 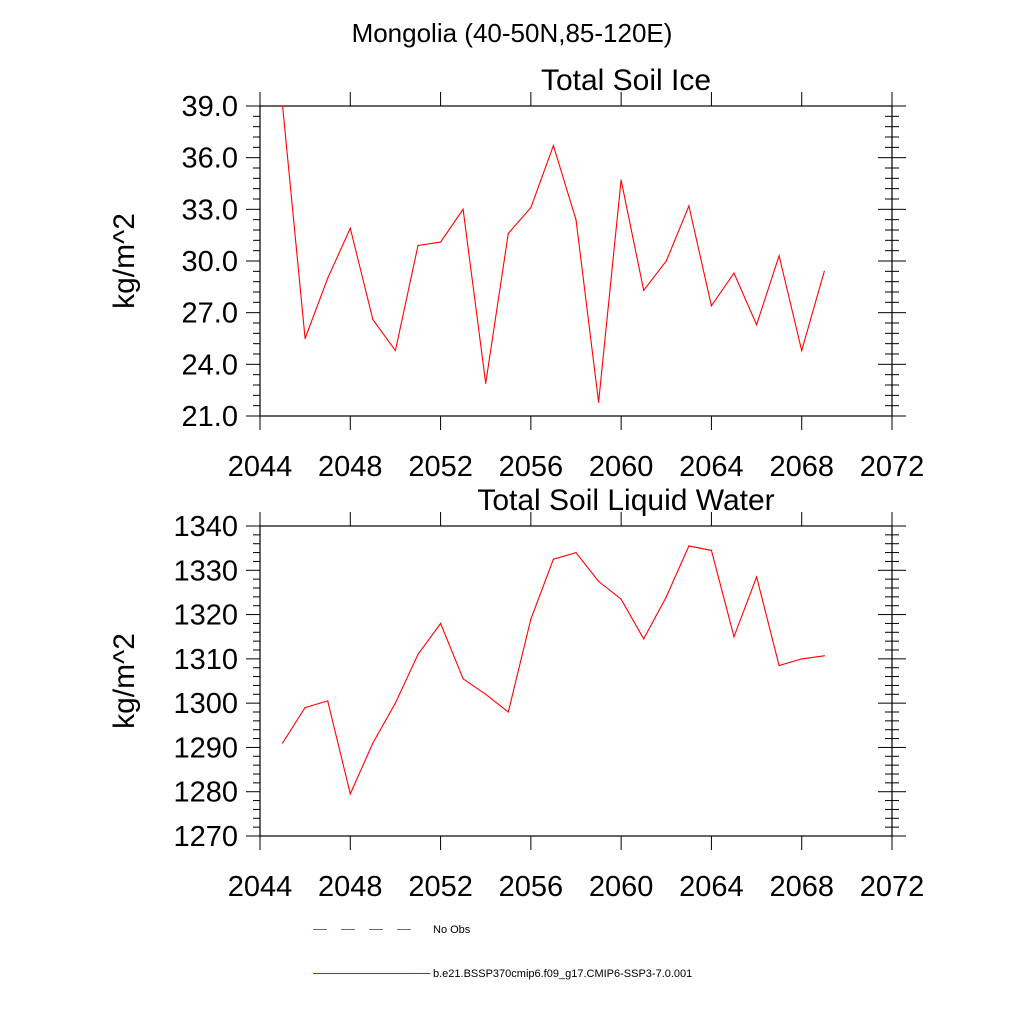 What do you see at coordinates (531, 467) in the screenshot?
I see `soil-ice-x-tick-label: 2056` at bounding box center [531, 467].